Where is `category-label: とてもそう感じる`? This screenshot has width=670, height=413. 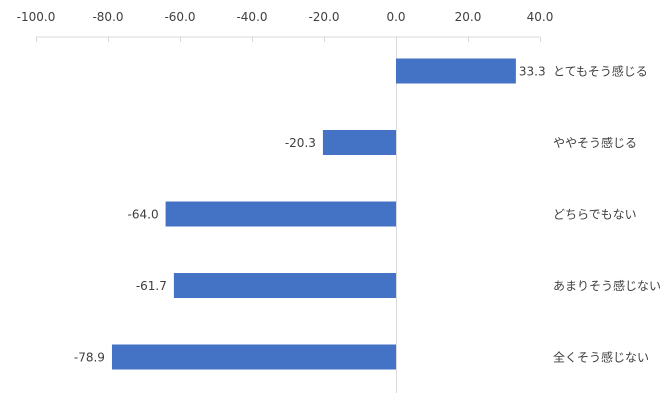 category-label: とてもそう感じる is located at coordinates (600, 71).